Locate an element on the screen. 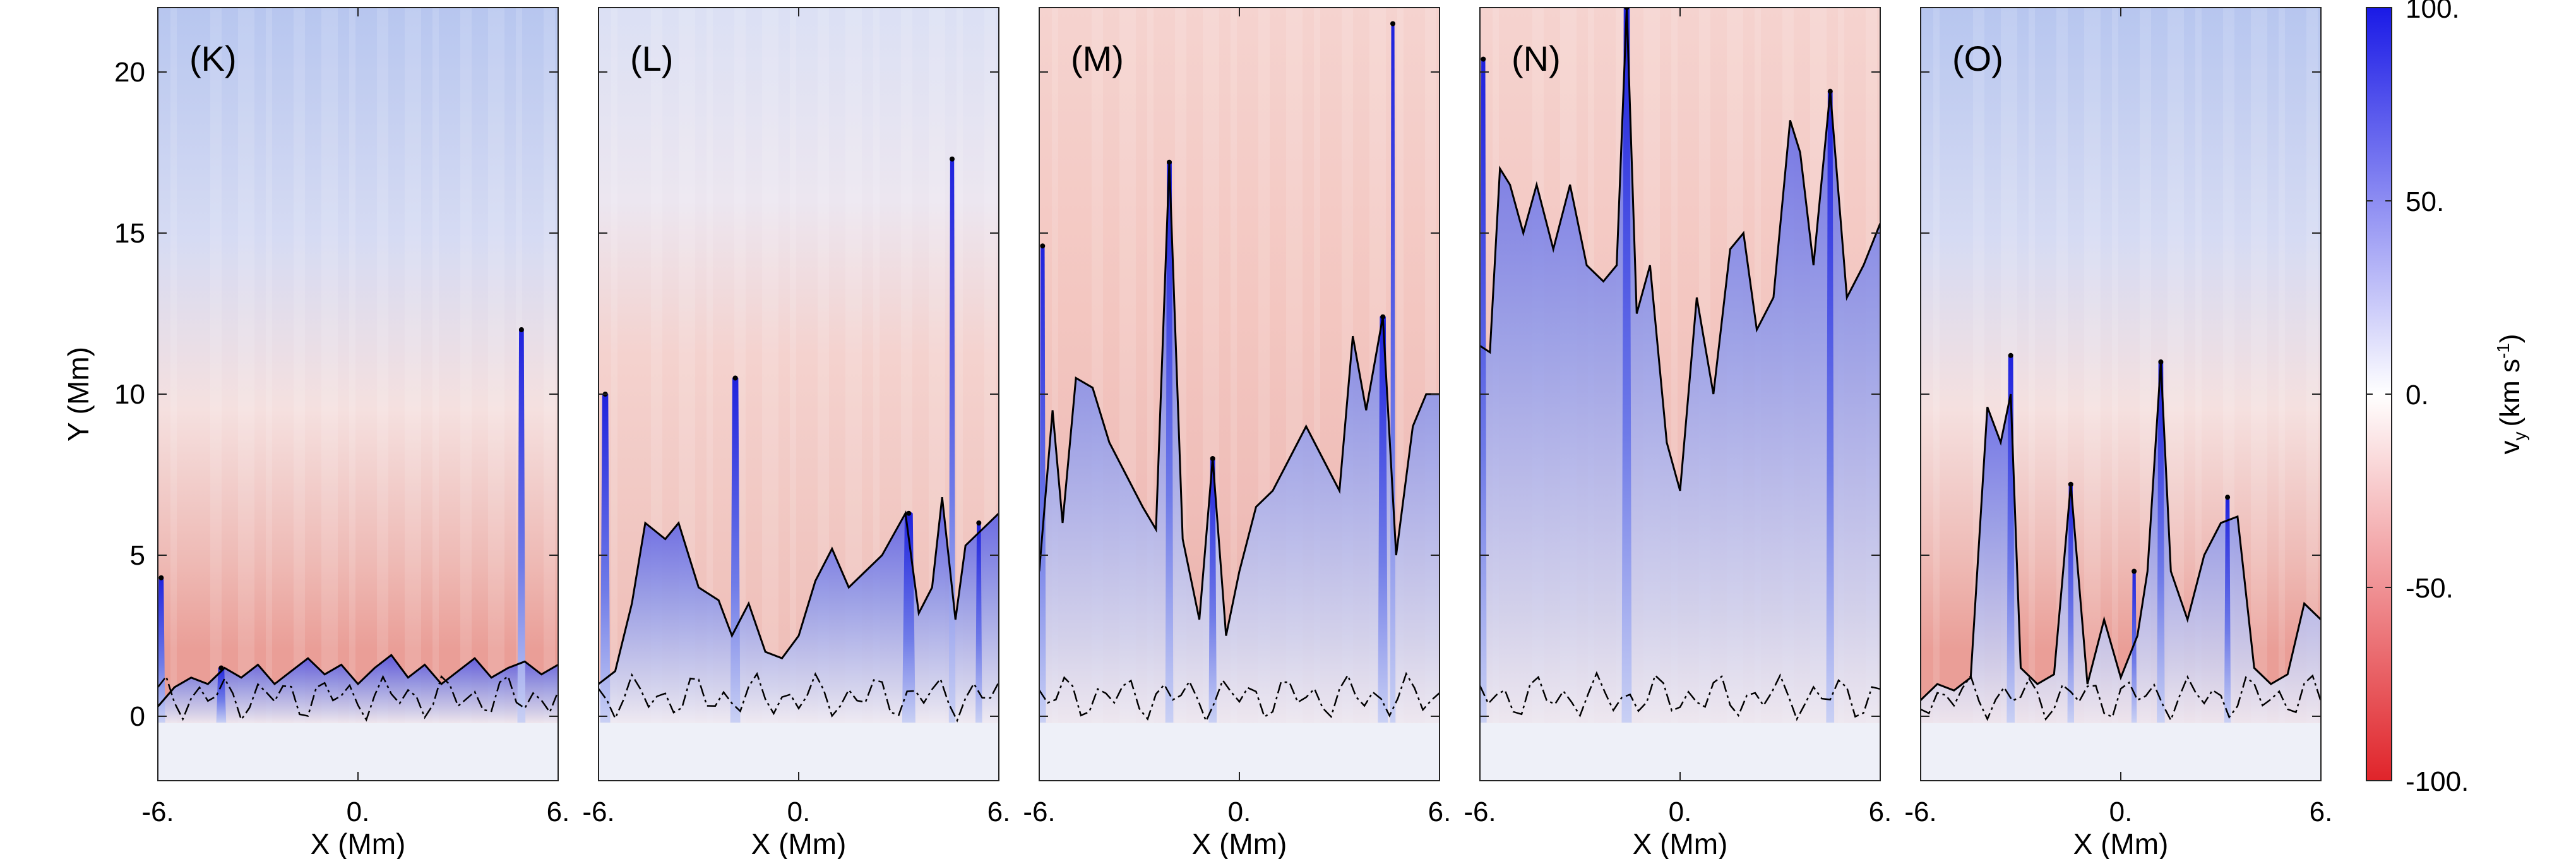 The height and width of the screenshot is (859, 2576). panel-label: (M) is located at coordinates (1097, 58).